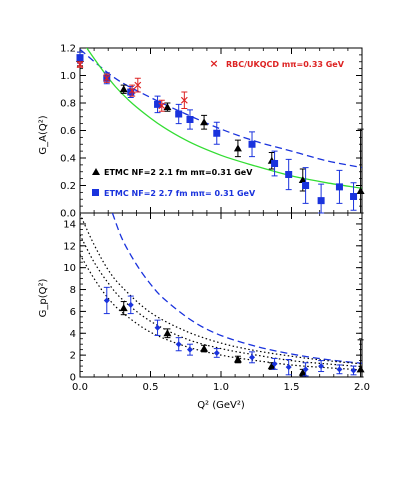 The height and width of the screenshot is (491, 409). Describe the element at coordinates (73, 378) in the screenshot. I see `bottom-ytick-label: 0` at that location.